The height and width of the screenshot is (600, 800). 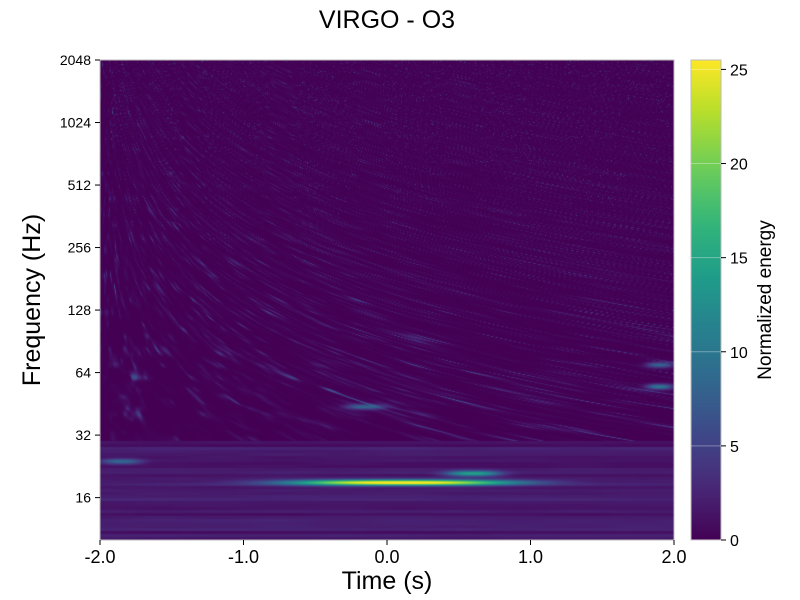 I want to click on colorbar, so click(x=706, y=300).